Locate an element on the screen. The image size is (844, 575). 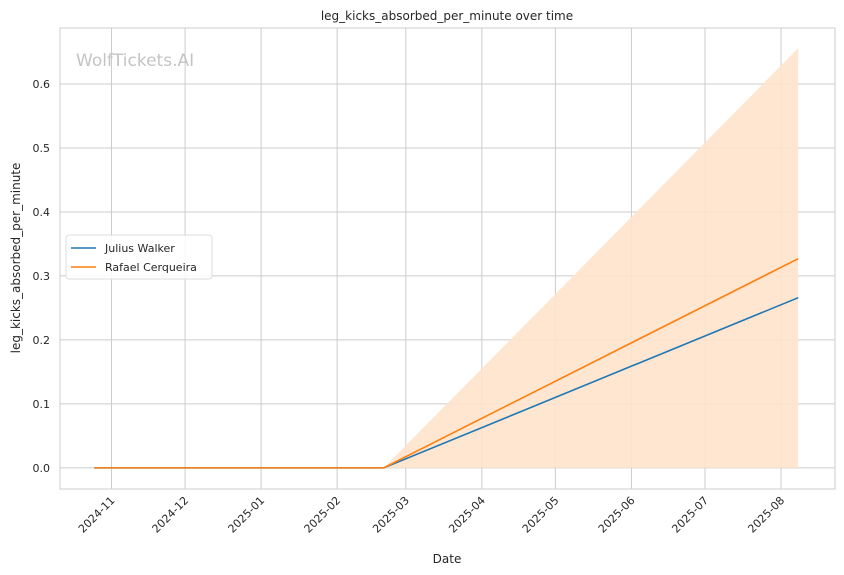
y-tick-label: 0.5 is located at coordinates (42, 148).